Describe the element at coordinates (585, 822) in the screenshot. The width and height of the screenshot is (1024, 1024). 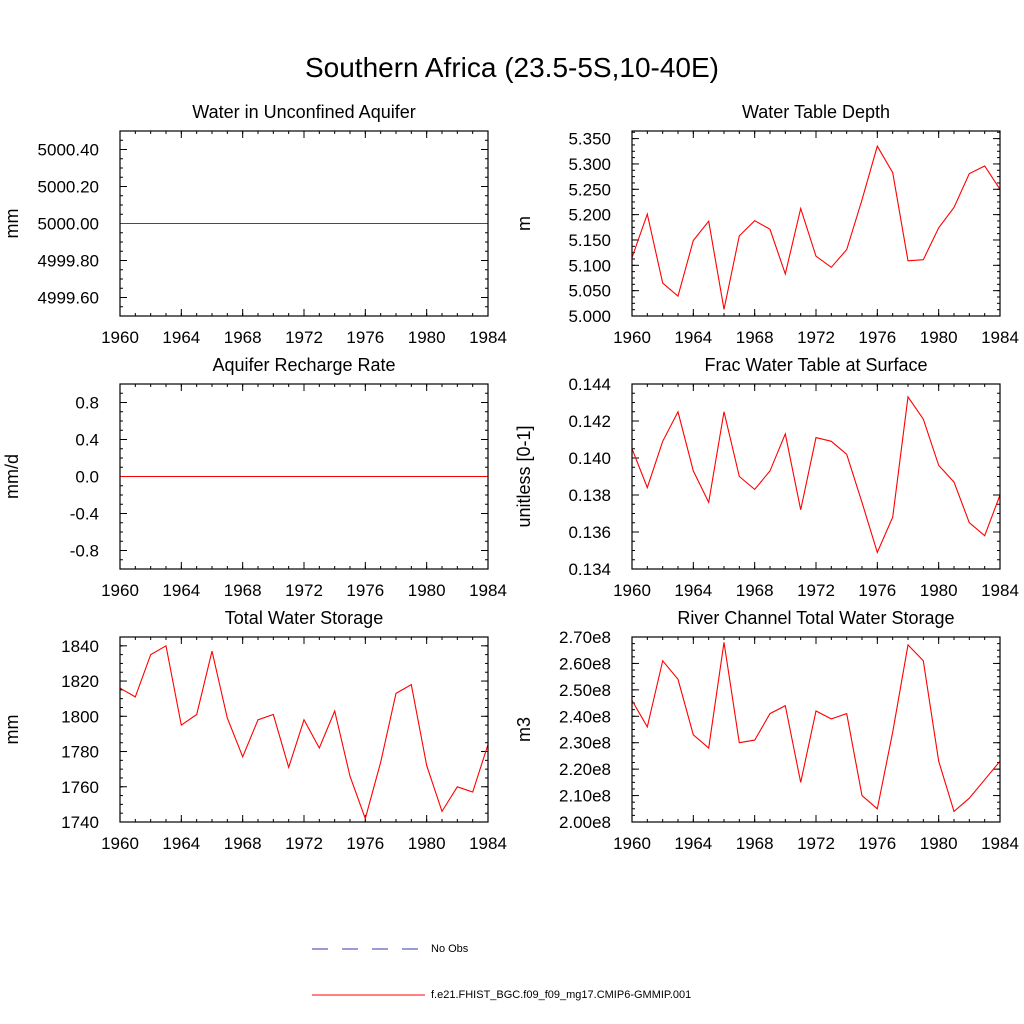
I see `y-tick-label: 2.00e8` at that location.